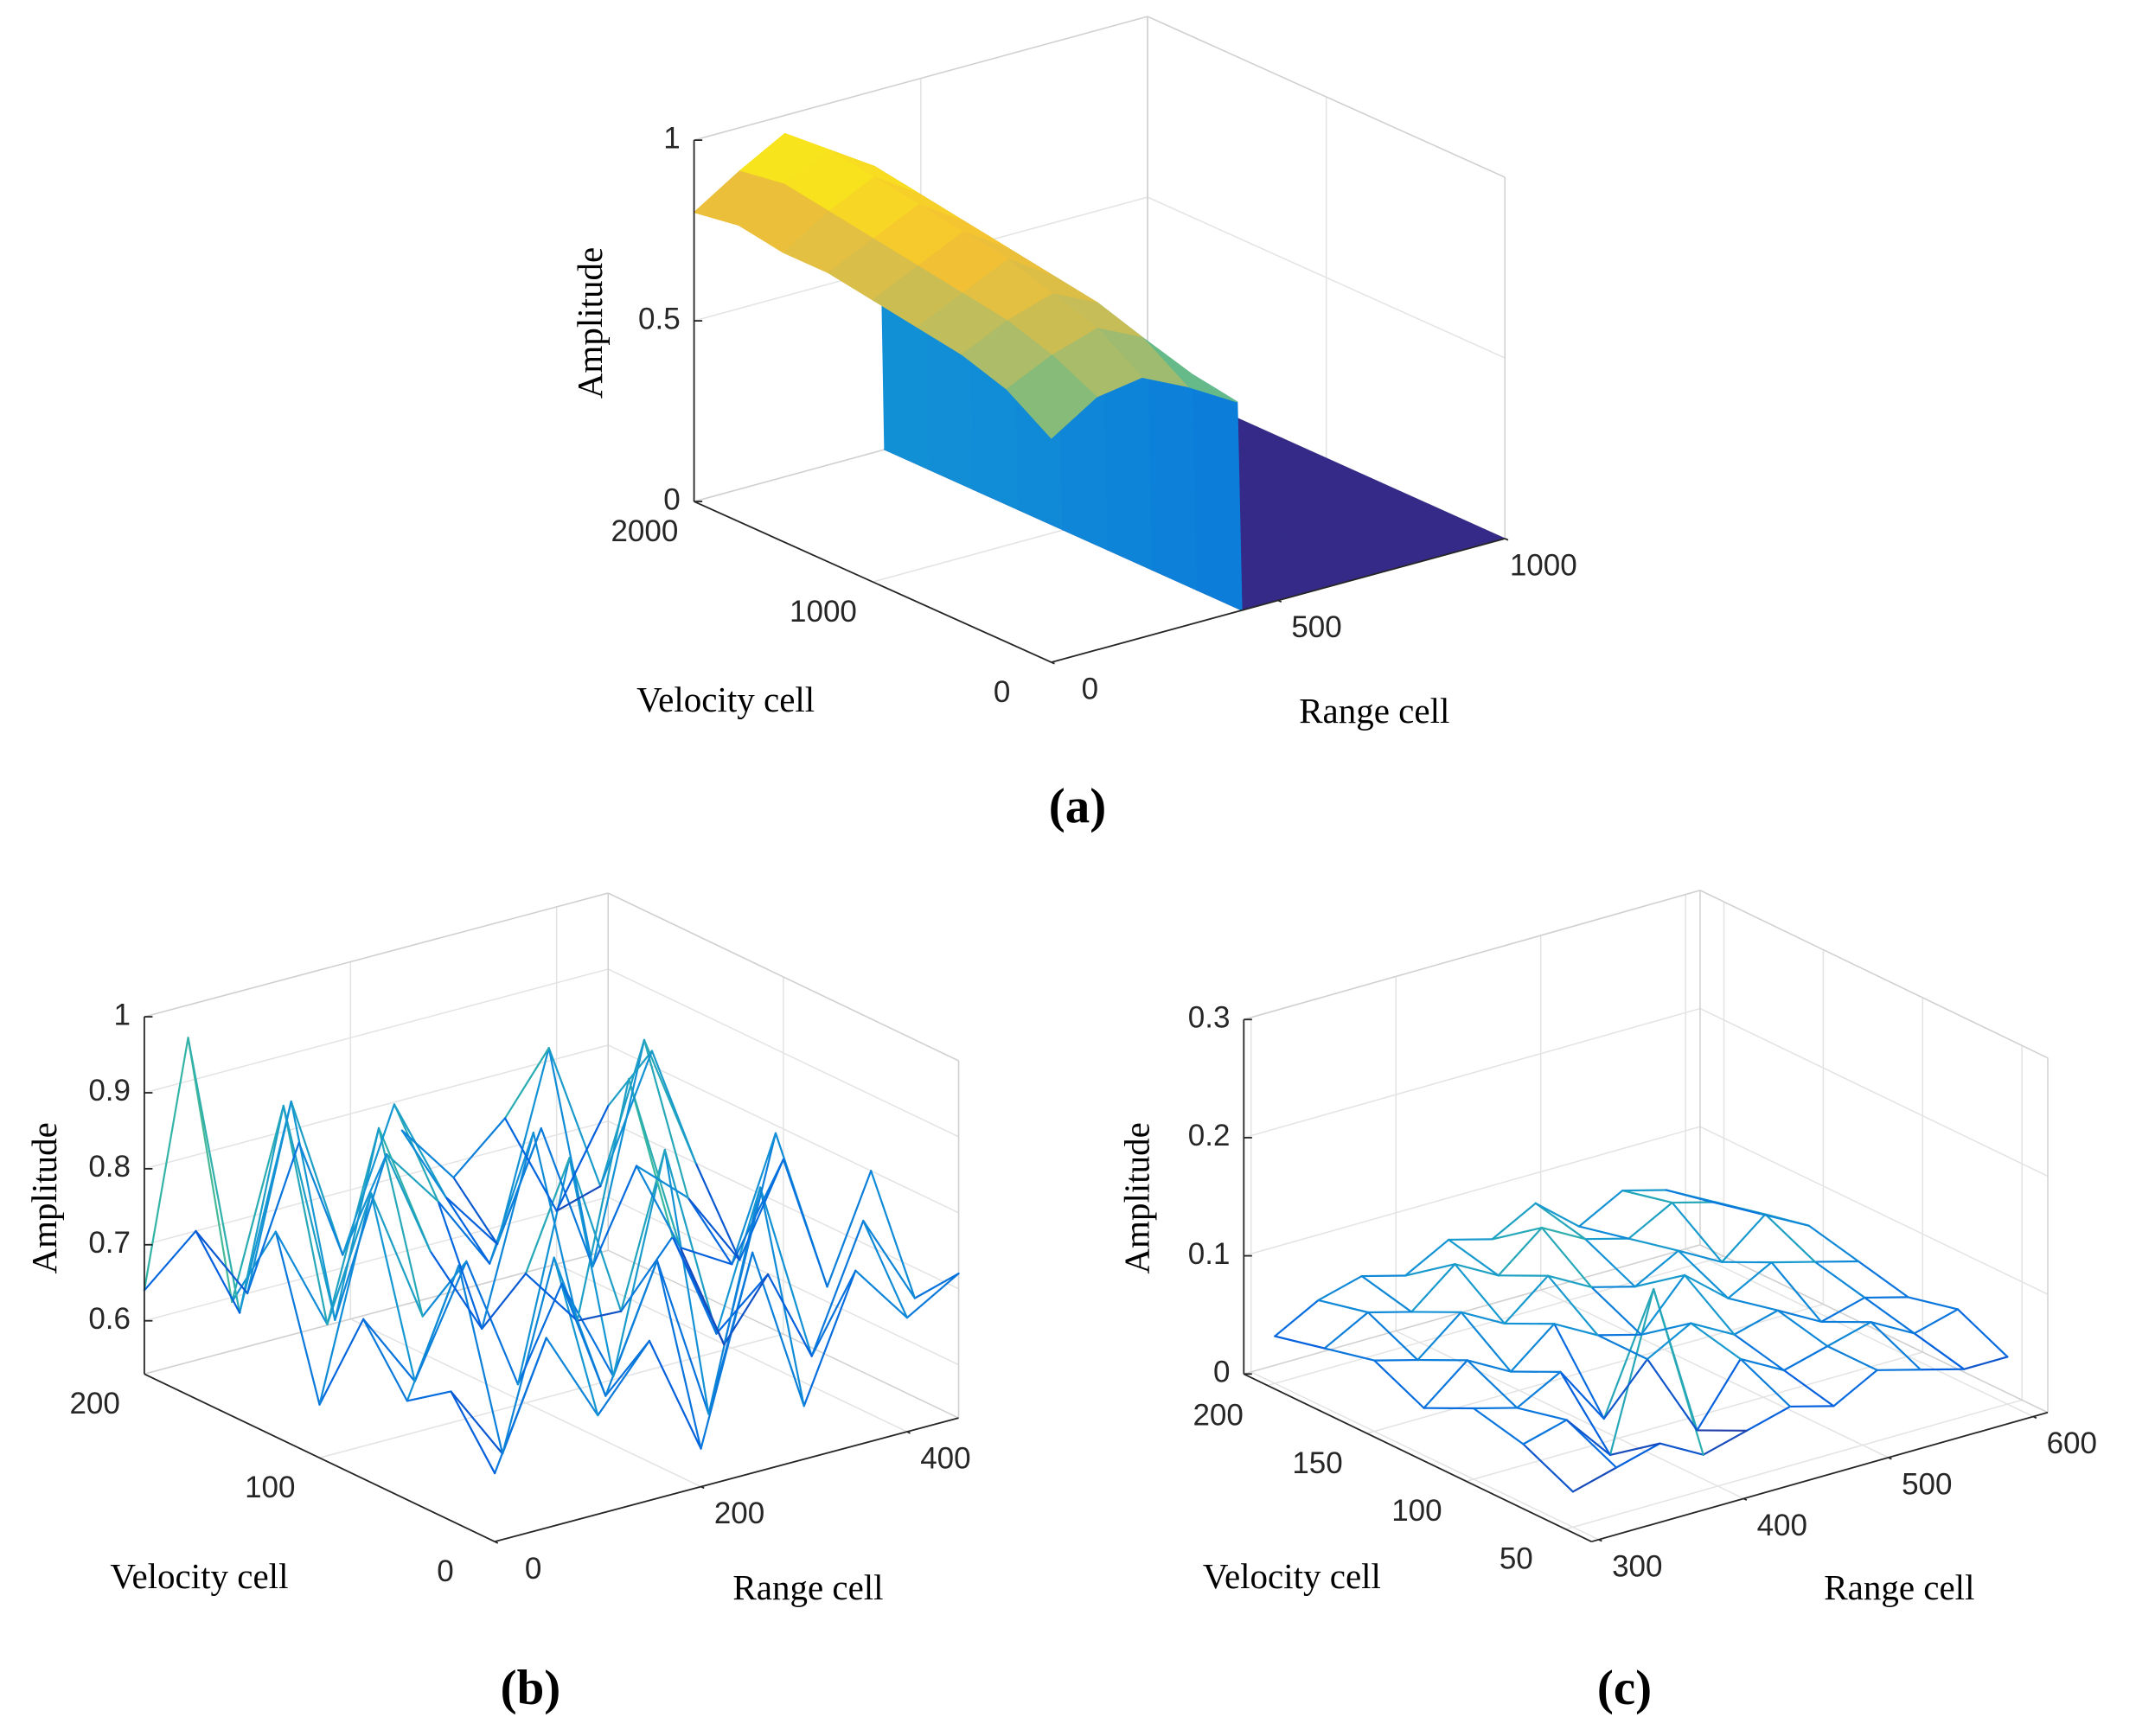  Describe the element at coordinates (739, 1513) in the screenshot. I see `x-tick-label: 200` at that location.